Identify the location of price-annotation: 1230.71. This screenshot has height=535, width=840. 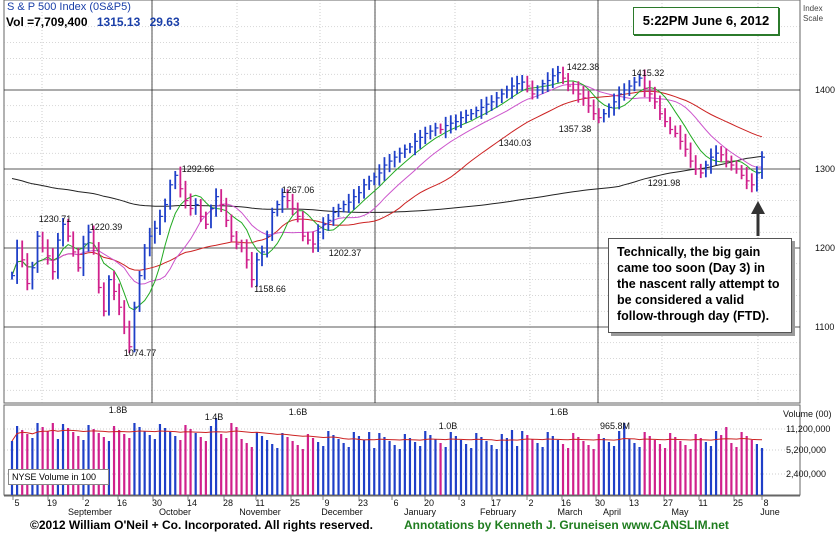
(55, 219).